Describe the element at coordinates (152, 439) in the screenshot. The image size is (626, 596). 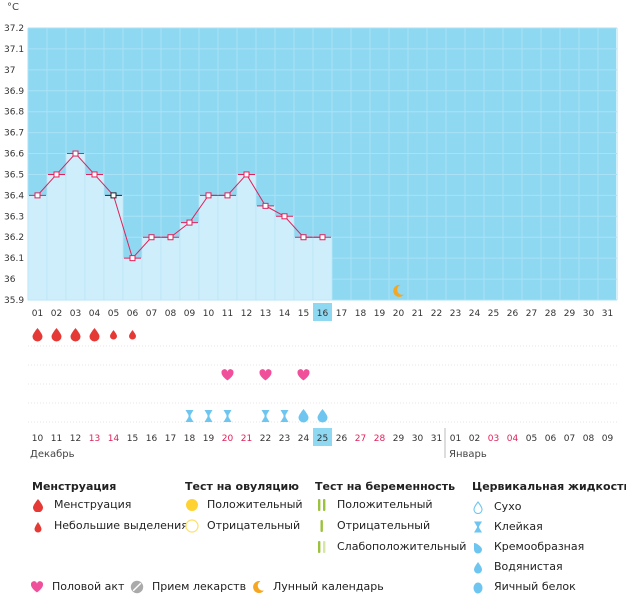
I see `calendar-day-label: 16` at that location.